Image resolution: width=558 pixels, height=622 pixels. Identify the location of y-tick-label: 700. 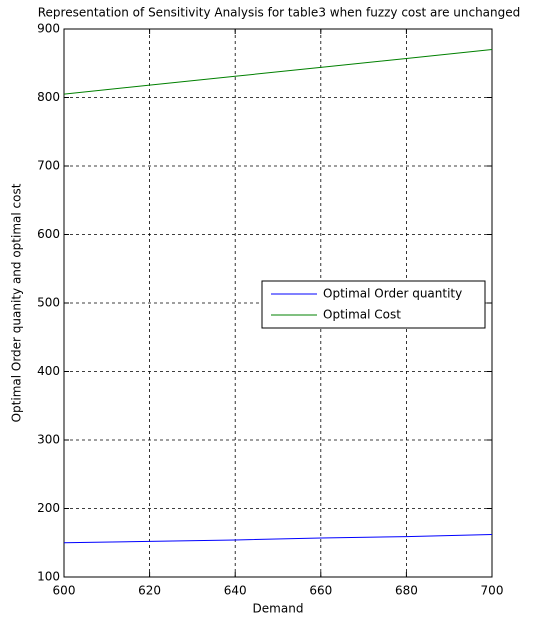
(48, 166).